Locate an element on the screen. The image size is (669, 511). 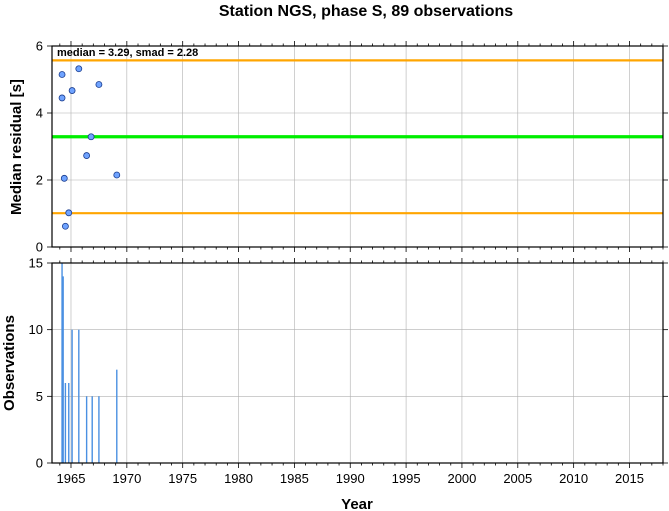
top-y-axis-label: Median residual [s] is located at coordinates (16, 147).